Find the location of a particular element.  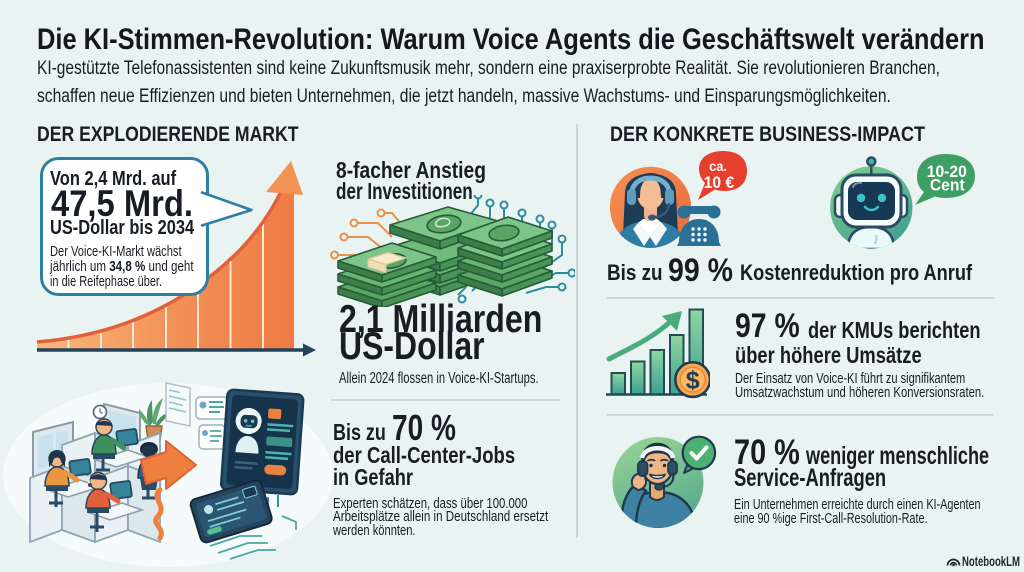

svg-text: Cent is located at coordinates (947, 185).